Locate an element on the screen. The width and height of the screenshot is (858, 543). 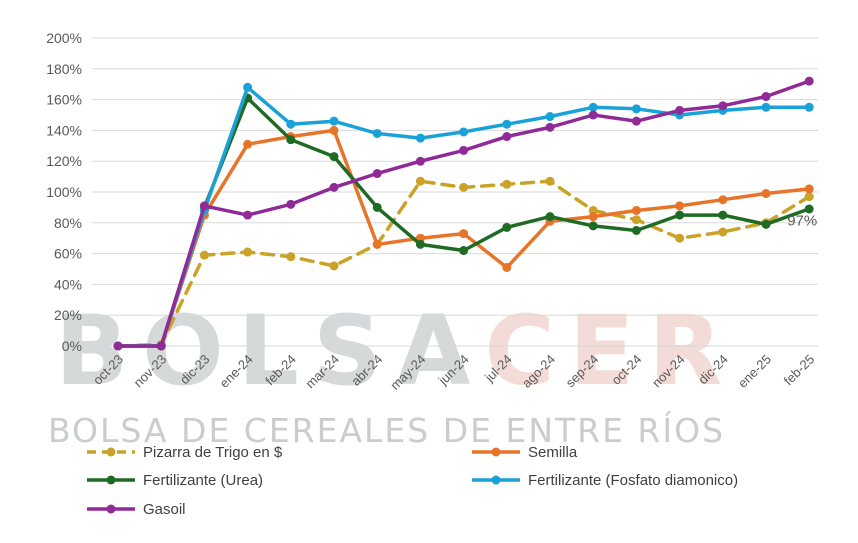
legend-label: Semilla is located at coordinates (553, 452).